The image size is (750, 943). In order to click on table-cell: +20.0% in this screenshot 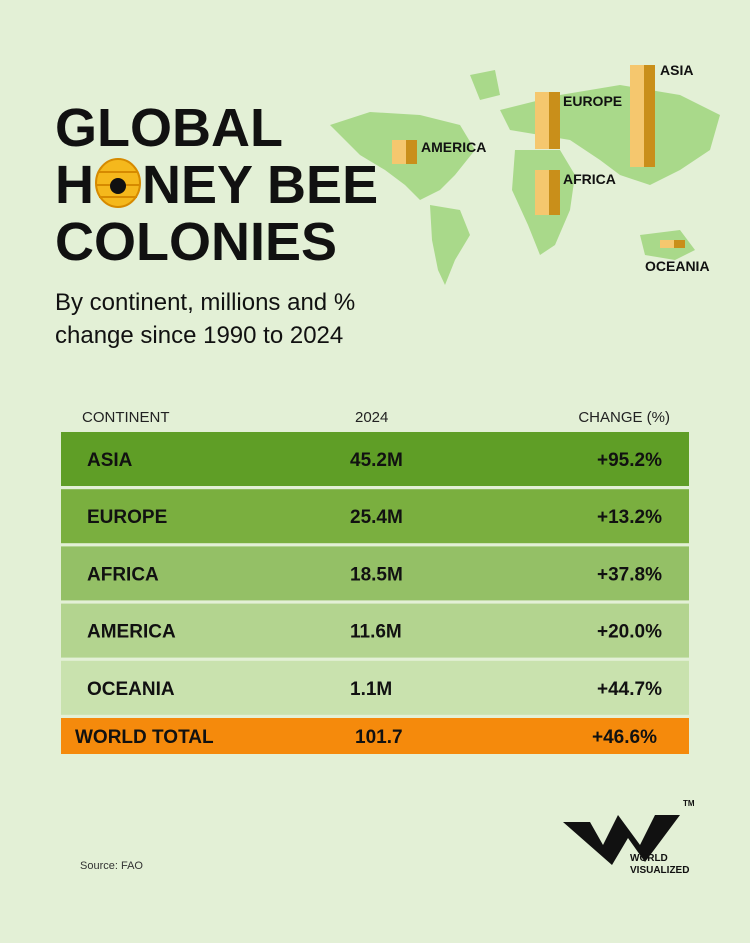, I will do `click(629, 632)`.